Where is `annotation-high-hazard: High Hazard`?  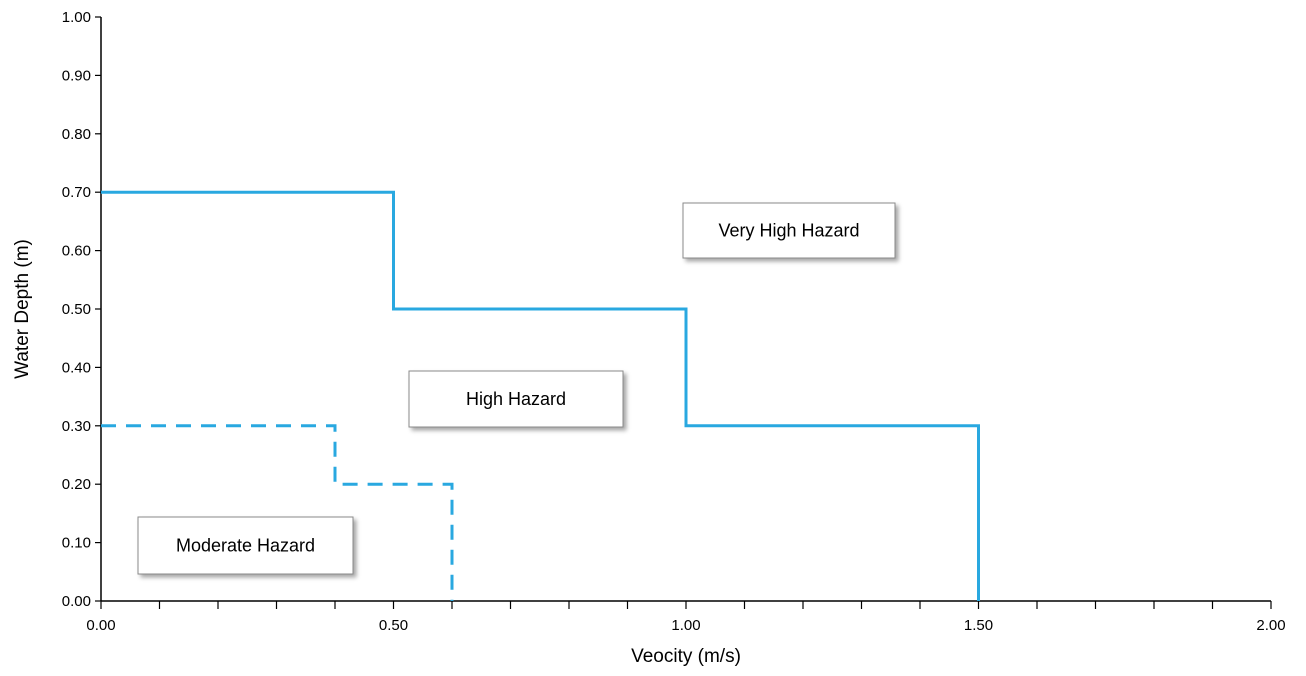 annotation-high-hazard: High Hazard is located at coordinates (516, 399).